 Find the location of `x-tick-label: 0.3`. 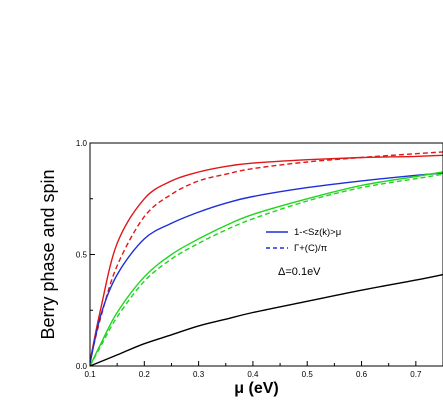

x-tick-label: 0.3 is located at coordinates (199, 374).